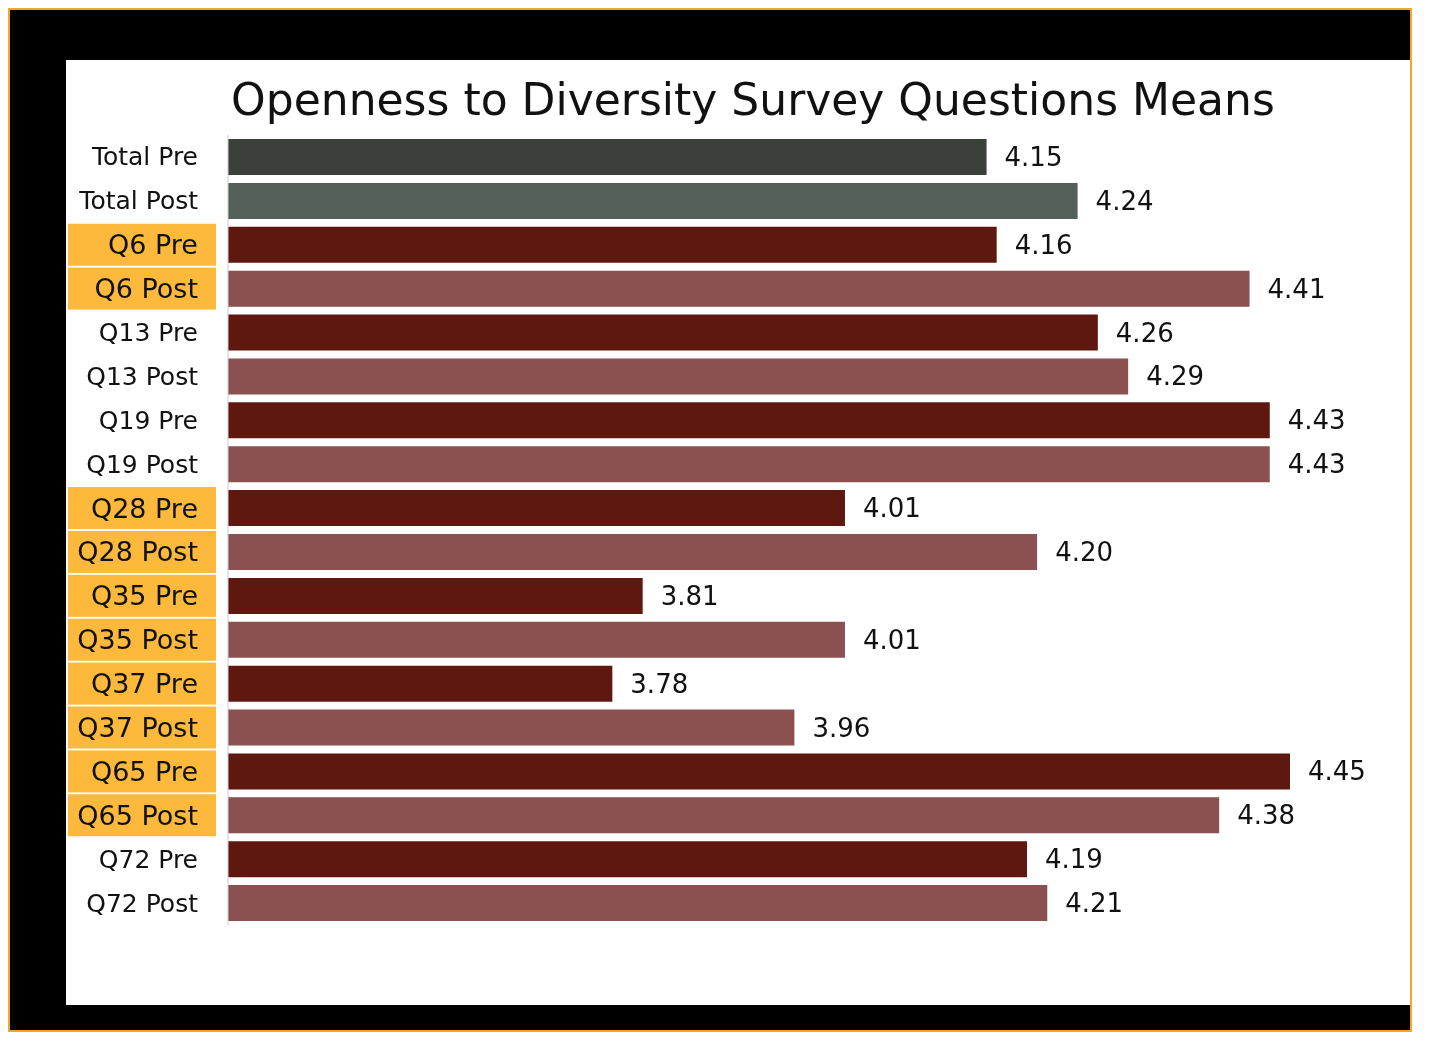  Describe the element at coordinates (753, 99) in the screenshot. I see `chart-title: Openness to Diversity Survey Questions Means` at that location.